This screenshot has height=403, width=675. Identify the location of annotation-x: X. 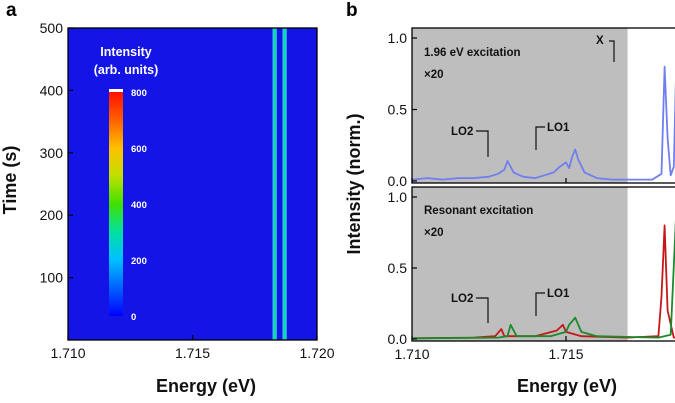
(600, 41).